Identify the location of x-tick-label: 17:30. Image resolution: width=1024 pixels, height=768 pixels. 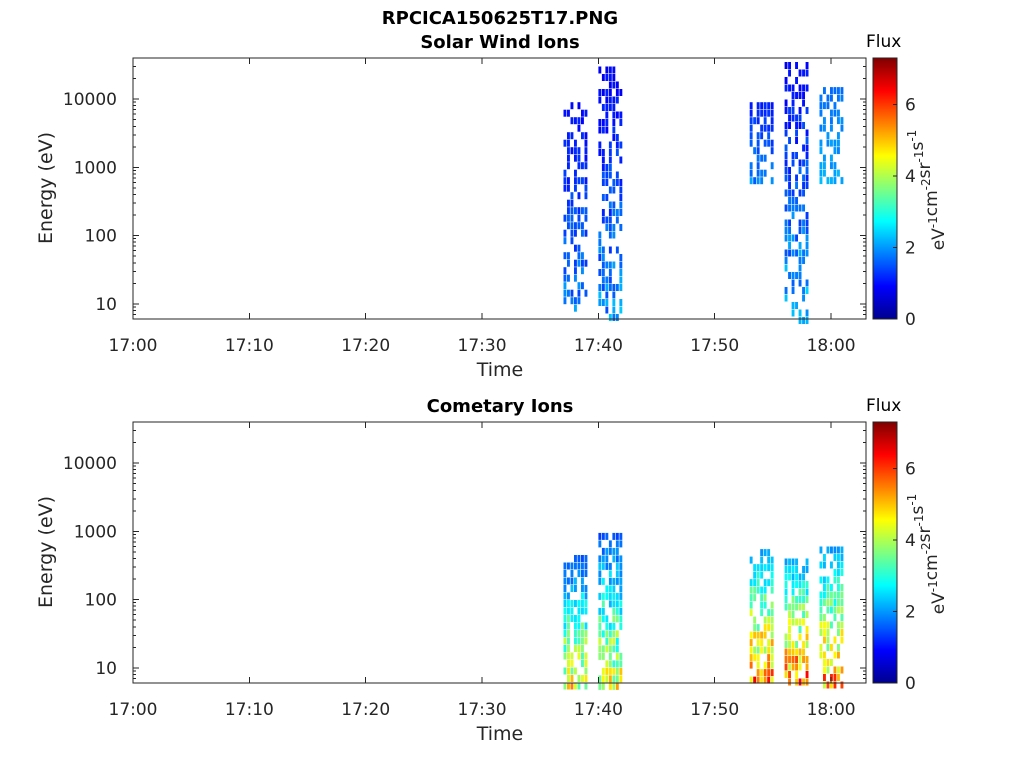
(482, 346).